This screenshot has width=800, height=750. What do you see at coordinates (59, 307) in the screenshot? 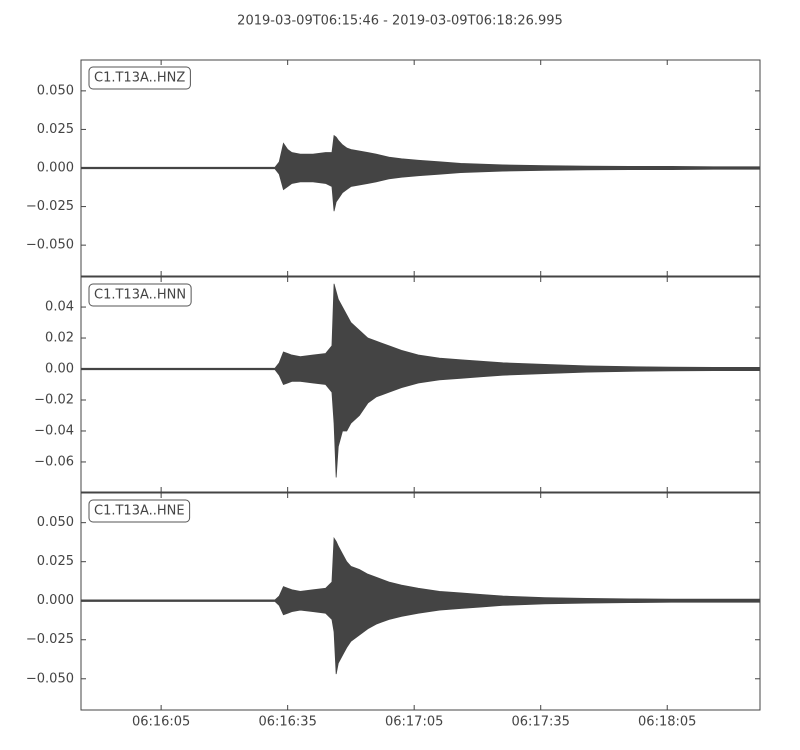
I see `y-tick-label: 0.04` at bounding box center [59, 307].